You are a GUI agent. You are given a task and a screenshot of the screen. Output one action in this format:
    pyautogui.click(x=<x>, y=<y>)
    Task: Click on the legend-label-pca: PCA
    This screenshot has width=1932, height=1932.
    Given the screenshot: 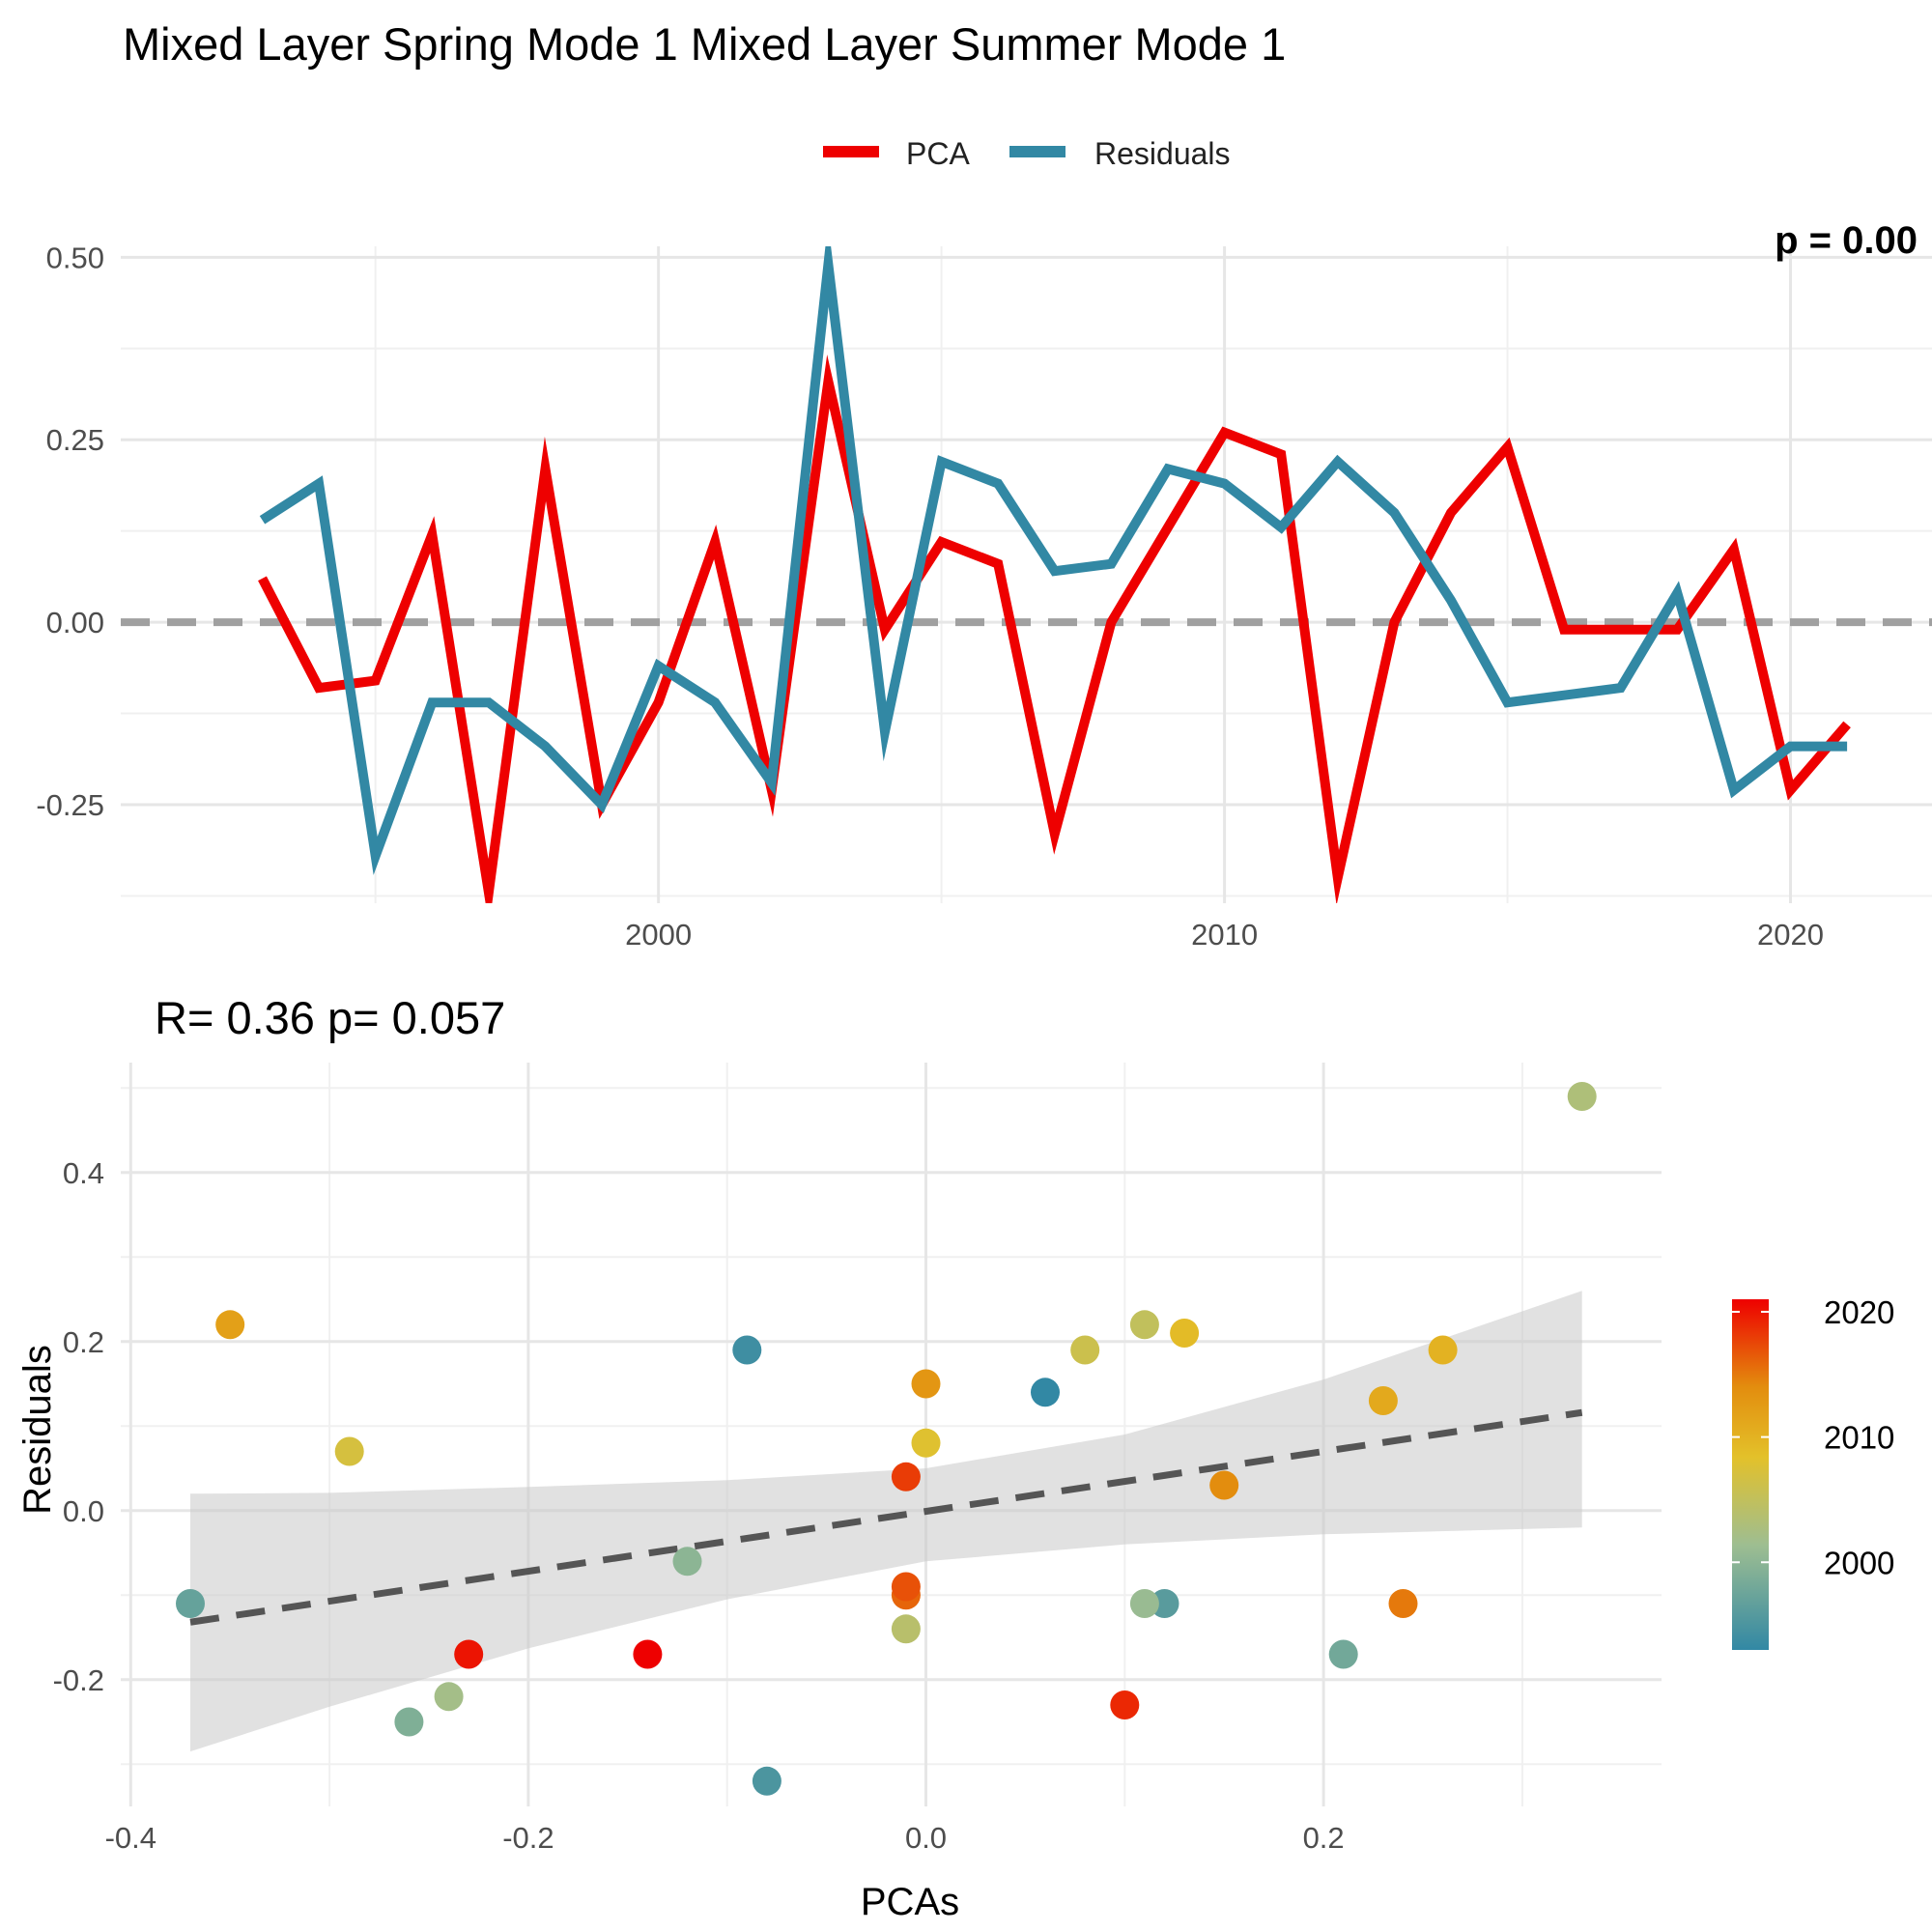 What is the action you would take?
    pyautogui.click(x=938, y=153)
    